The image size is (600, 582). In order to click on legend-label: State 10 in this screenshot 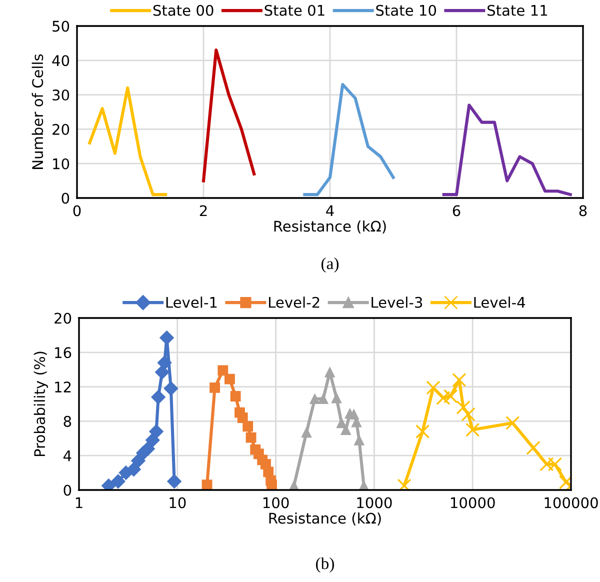, I will do `click(406, 10)`.